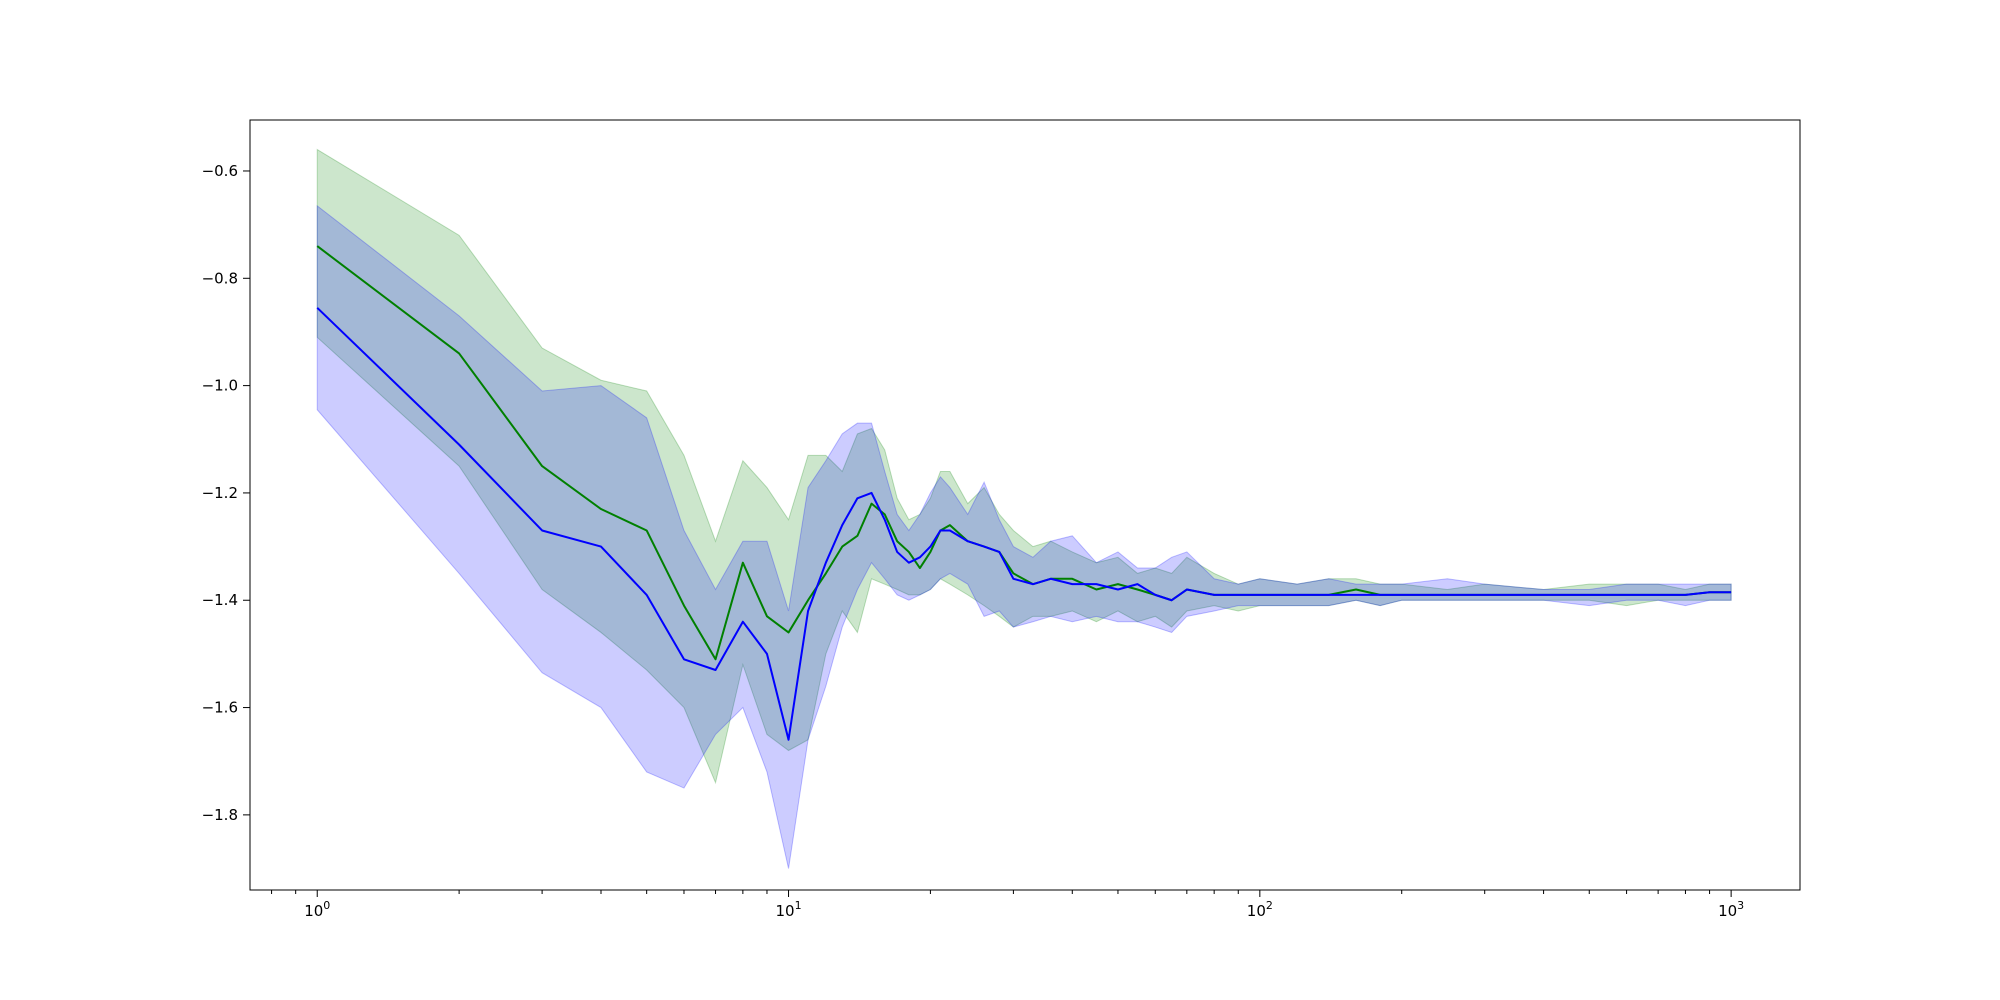 The height and width of the screenshot is (1000, 2000). I want to click on y-tick-label: −1.2, so click(220, 493).